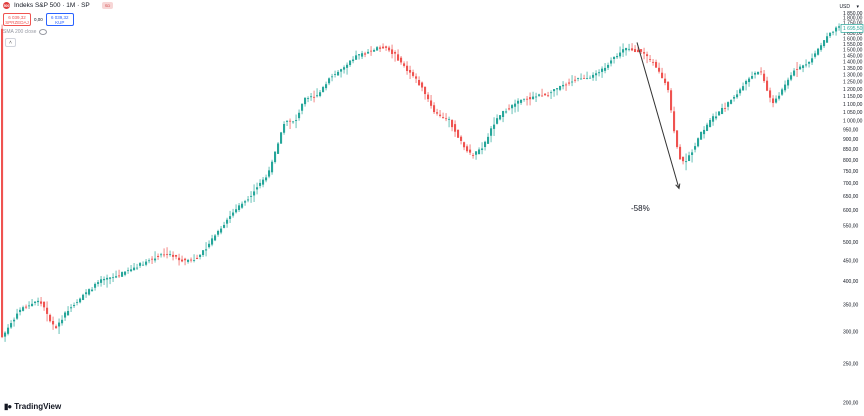 This screenshot has width=864, height=416. What do you see at coordinates (851, 184) in the screenshot?
I see `price-tick-label: 700,00` at bounding box center [851, 184].